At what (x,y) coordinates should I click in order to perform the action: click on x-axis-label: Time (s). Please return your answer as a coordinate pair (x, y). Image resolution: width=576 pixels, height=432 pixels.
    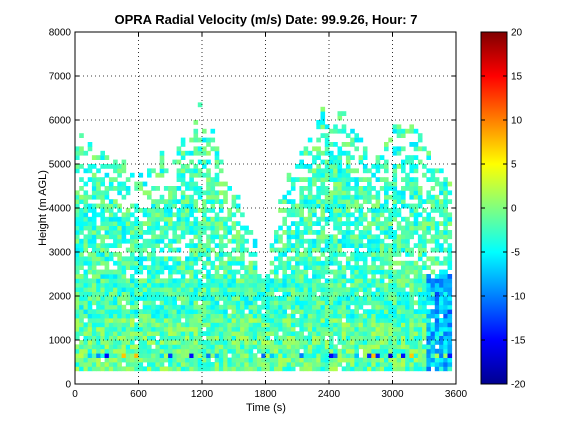
    Looking at the image, I should click on (266, 408).